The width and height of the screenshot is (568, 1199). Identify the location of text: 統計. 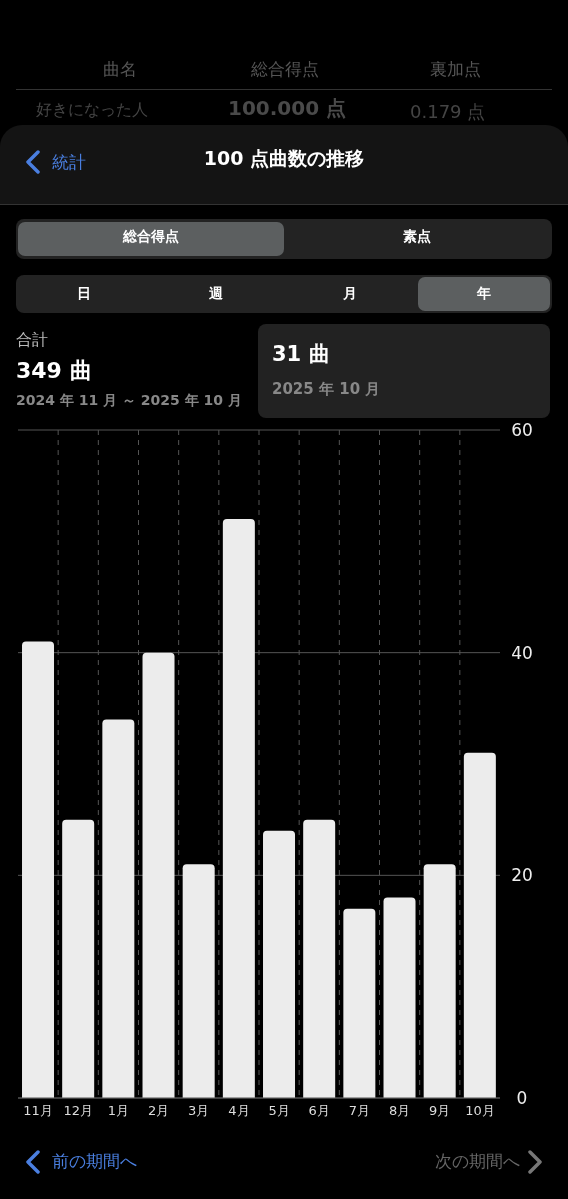
(69, 162).